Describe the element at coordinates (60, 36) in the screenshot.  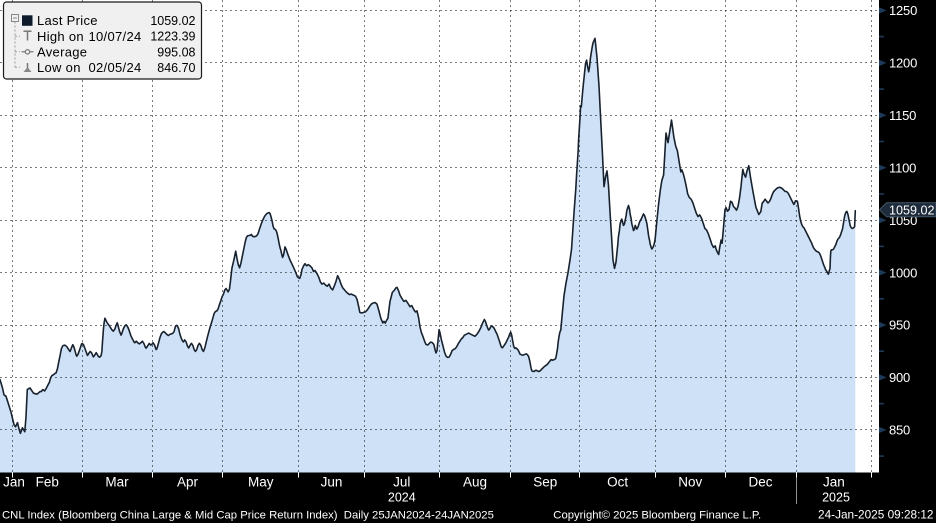
I see `svg-text: High on` at that location.